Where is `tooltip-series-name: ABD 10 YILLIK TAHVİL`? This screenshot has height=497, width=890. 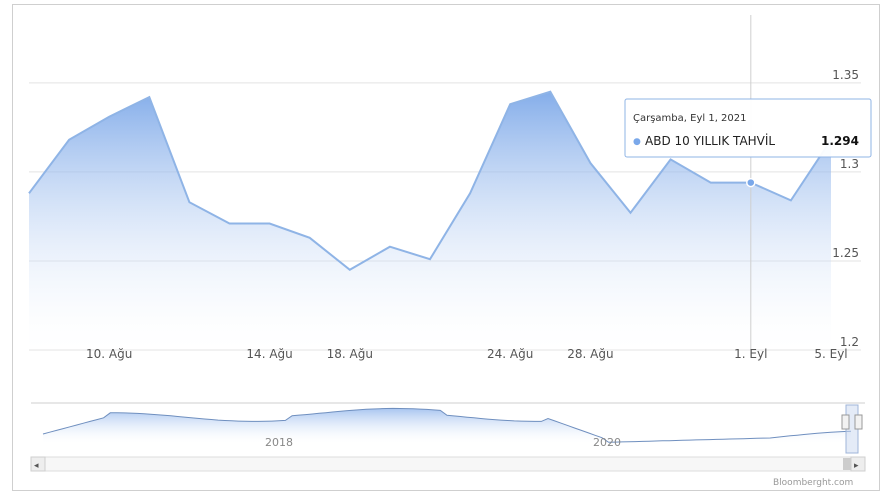 tooltip-series-name: ABD 10 YILLIK TAHVİL is located at coordinates (710, 140).